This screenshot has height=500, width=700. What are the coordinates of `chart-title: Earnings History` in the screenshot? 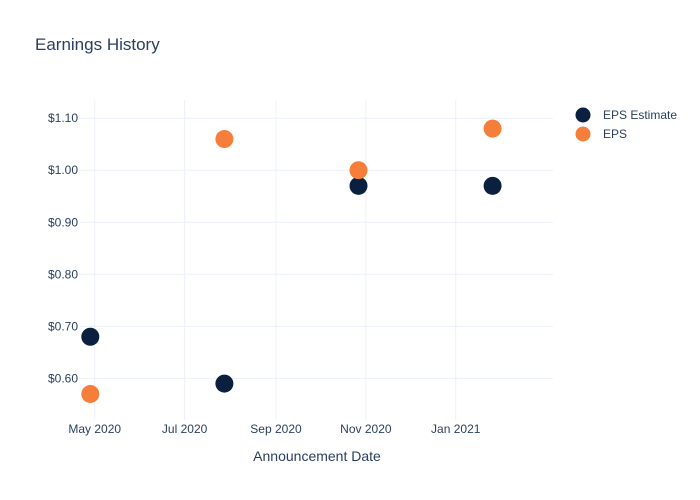 It's located at (97, 44).